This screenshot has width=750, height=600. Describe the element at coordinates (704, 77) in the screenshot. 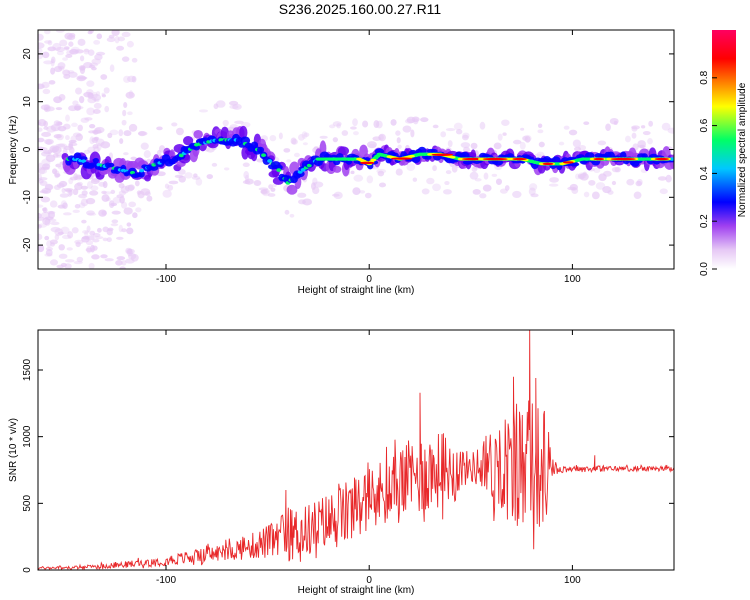

I see `colorbar-tick-label: 0.8` at that location.